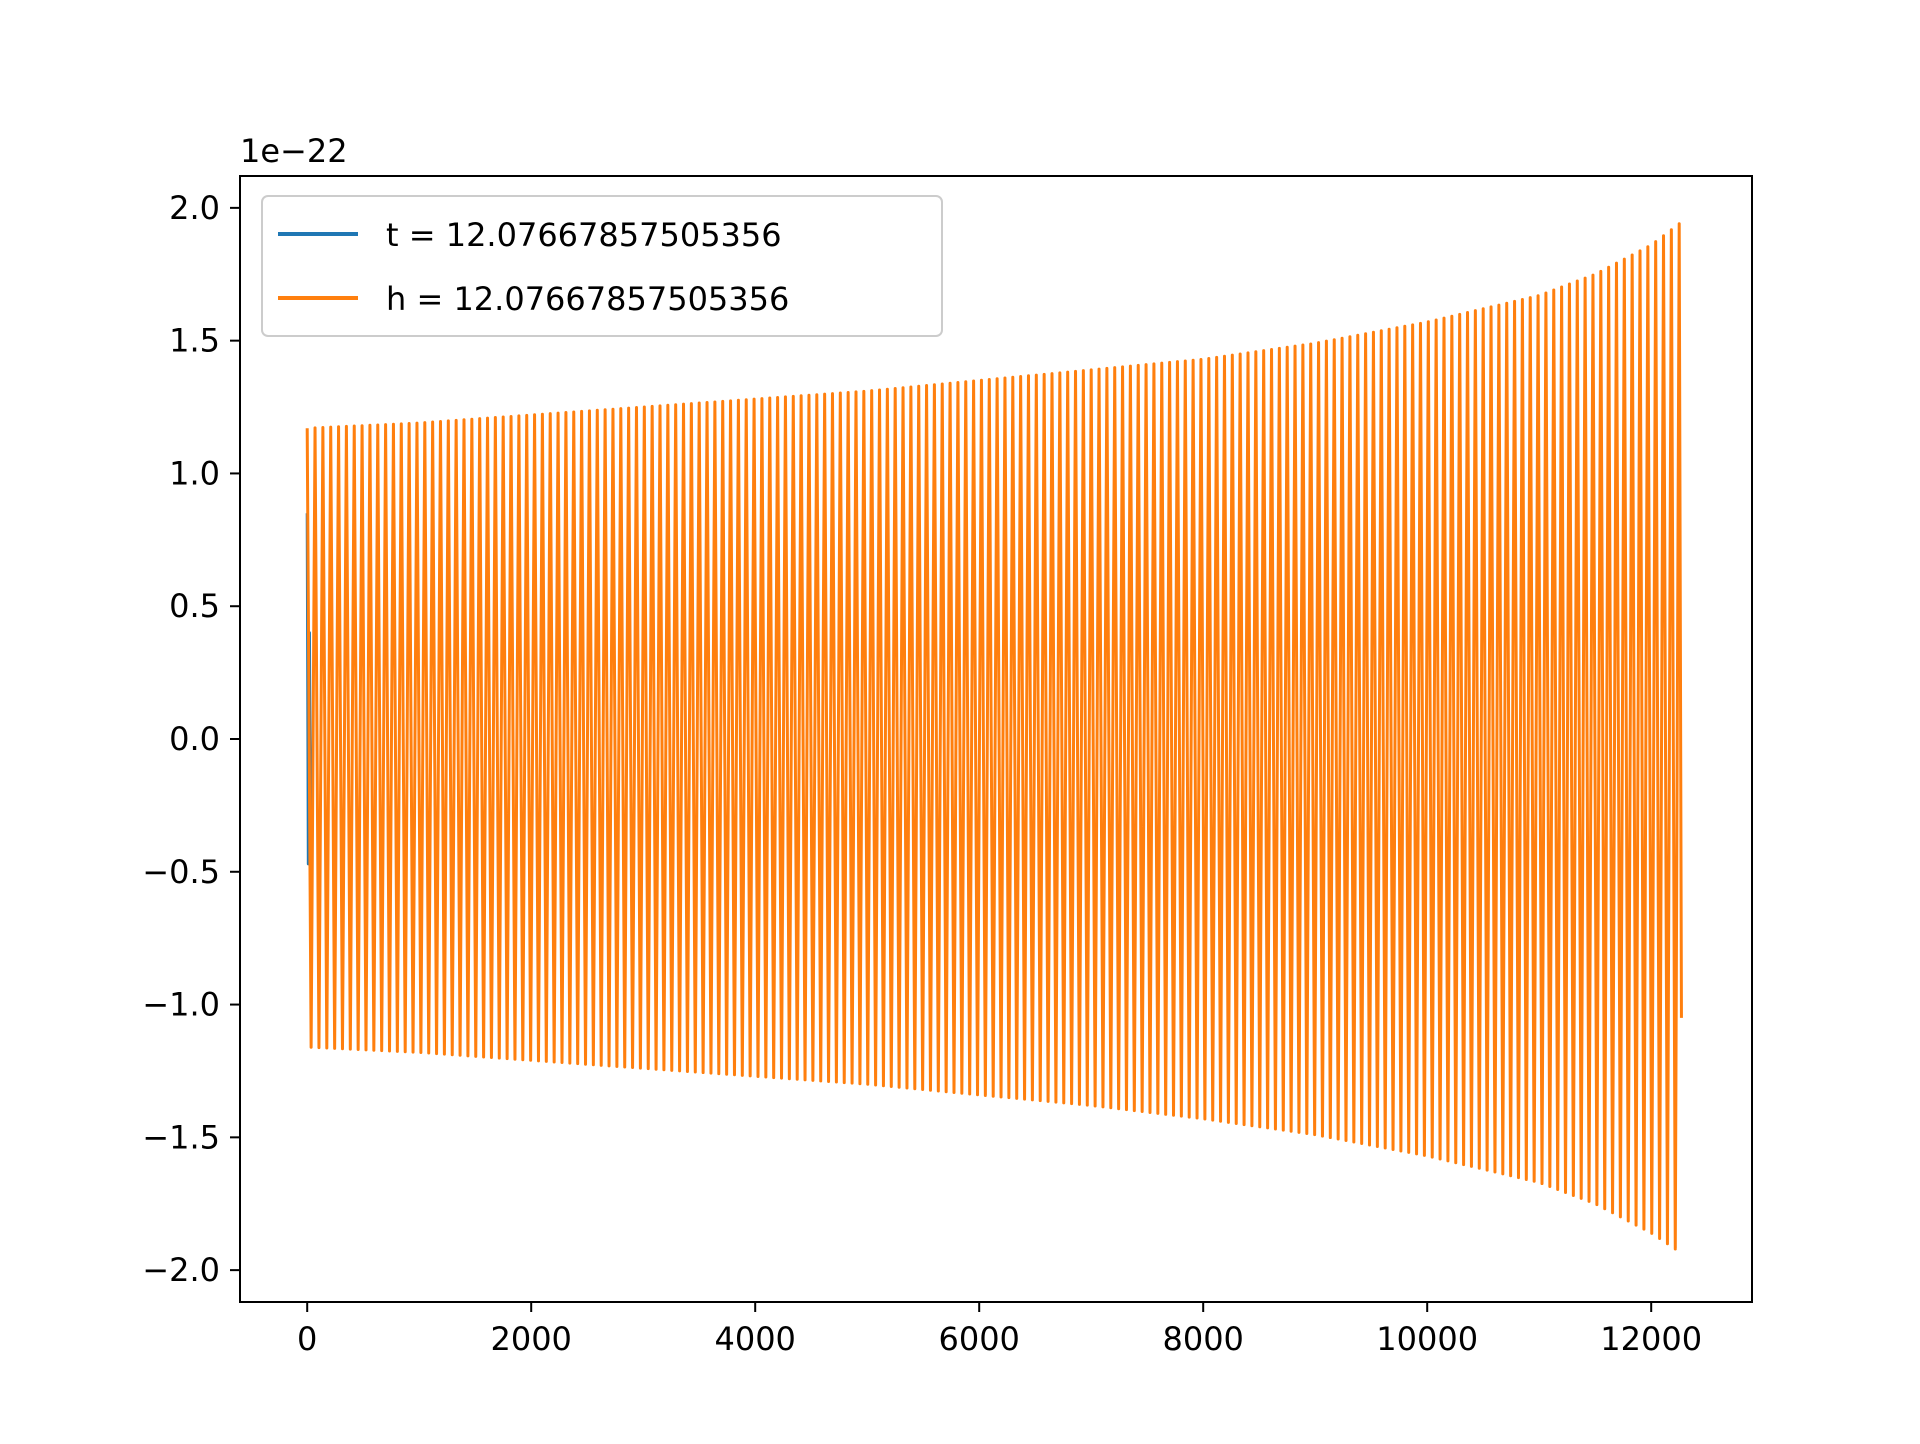  I want to click on x-tick-label: 12000, so click(1651, 1339).